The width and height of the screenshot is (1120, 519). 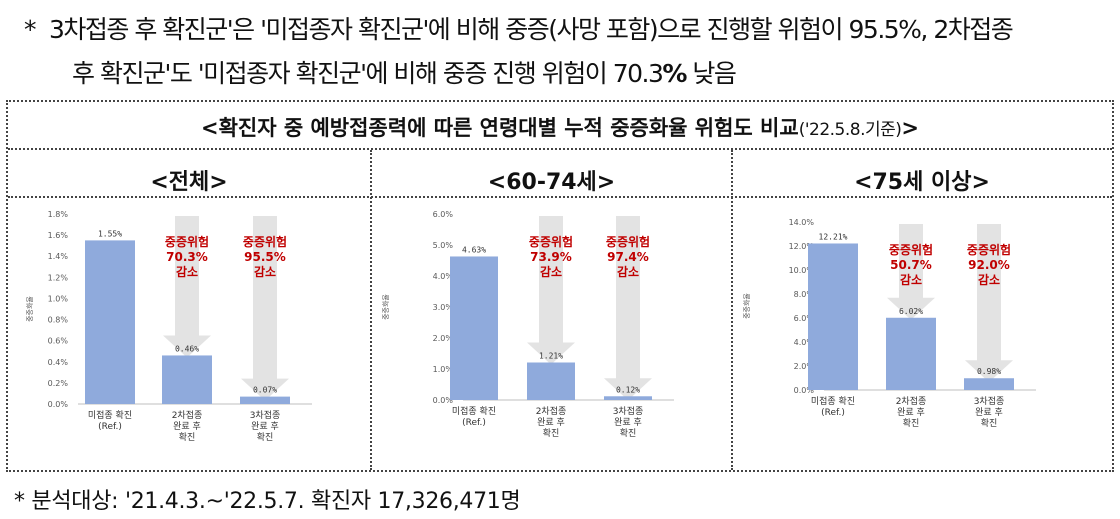 What do you see at coordinates (850, 130) in the screenshot?
I see `comparison-date: ('22.5.8.기준)` at bounding box center [850, 130].